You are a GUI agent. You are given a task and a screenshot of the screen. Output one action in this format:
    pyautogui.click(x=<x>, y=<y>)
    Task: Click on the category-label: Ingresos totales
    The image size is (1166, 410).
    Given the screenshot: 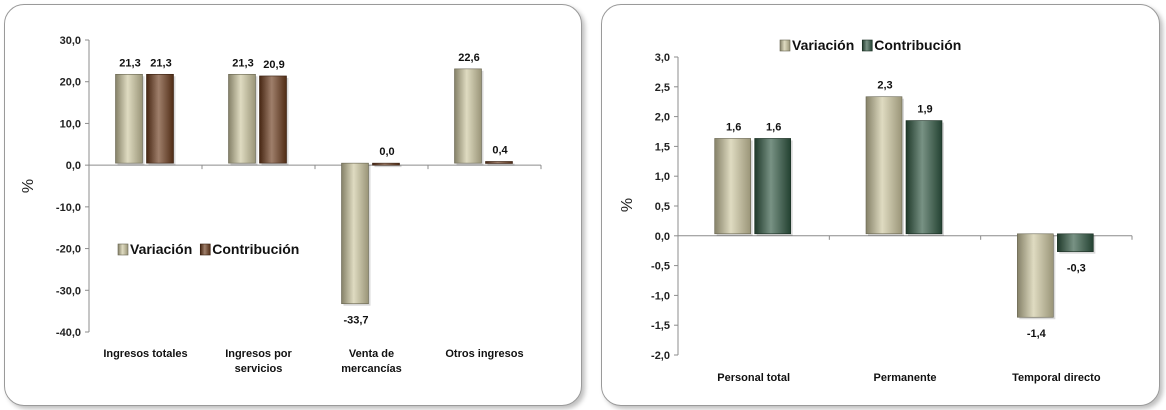 What is the action you would take?
    pyautogui.click(x=145, y=354)
    